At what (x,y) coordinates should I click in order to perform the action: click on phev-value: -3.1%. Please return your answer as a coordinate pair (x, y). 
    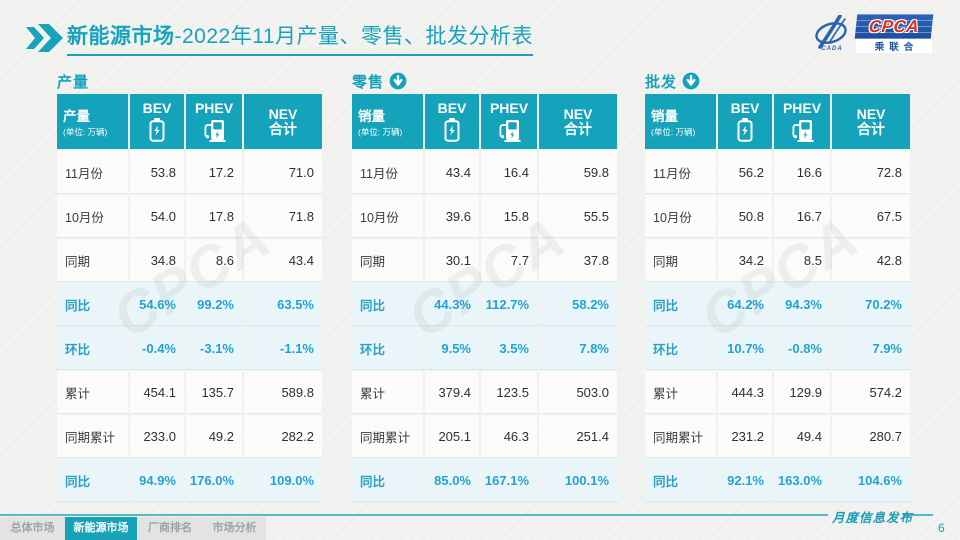
    Looking at the image, I should click on (214, 348).